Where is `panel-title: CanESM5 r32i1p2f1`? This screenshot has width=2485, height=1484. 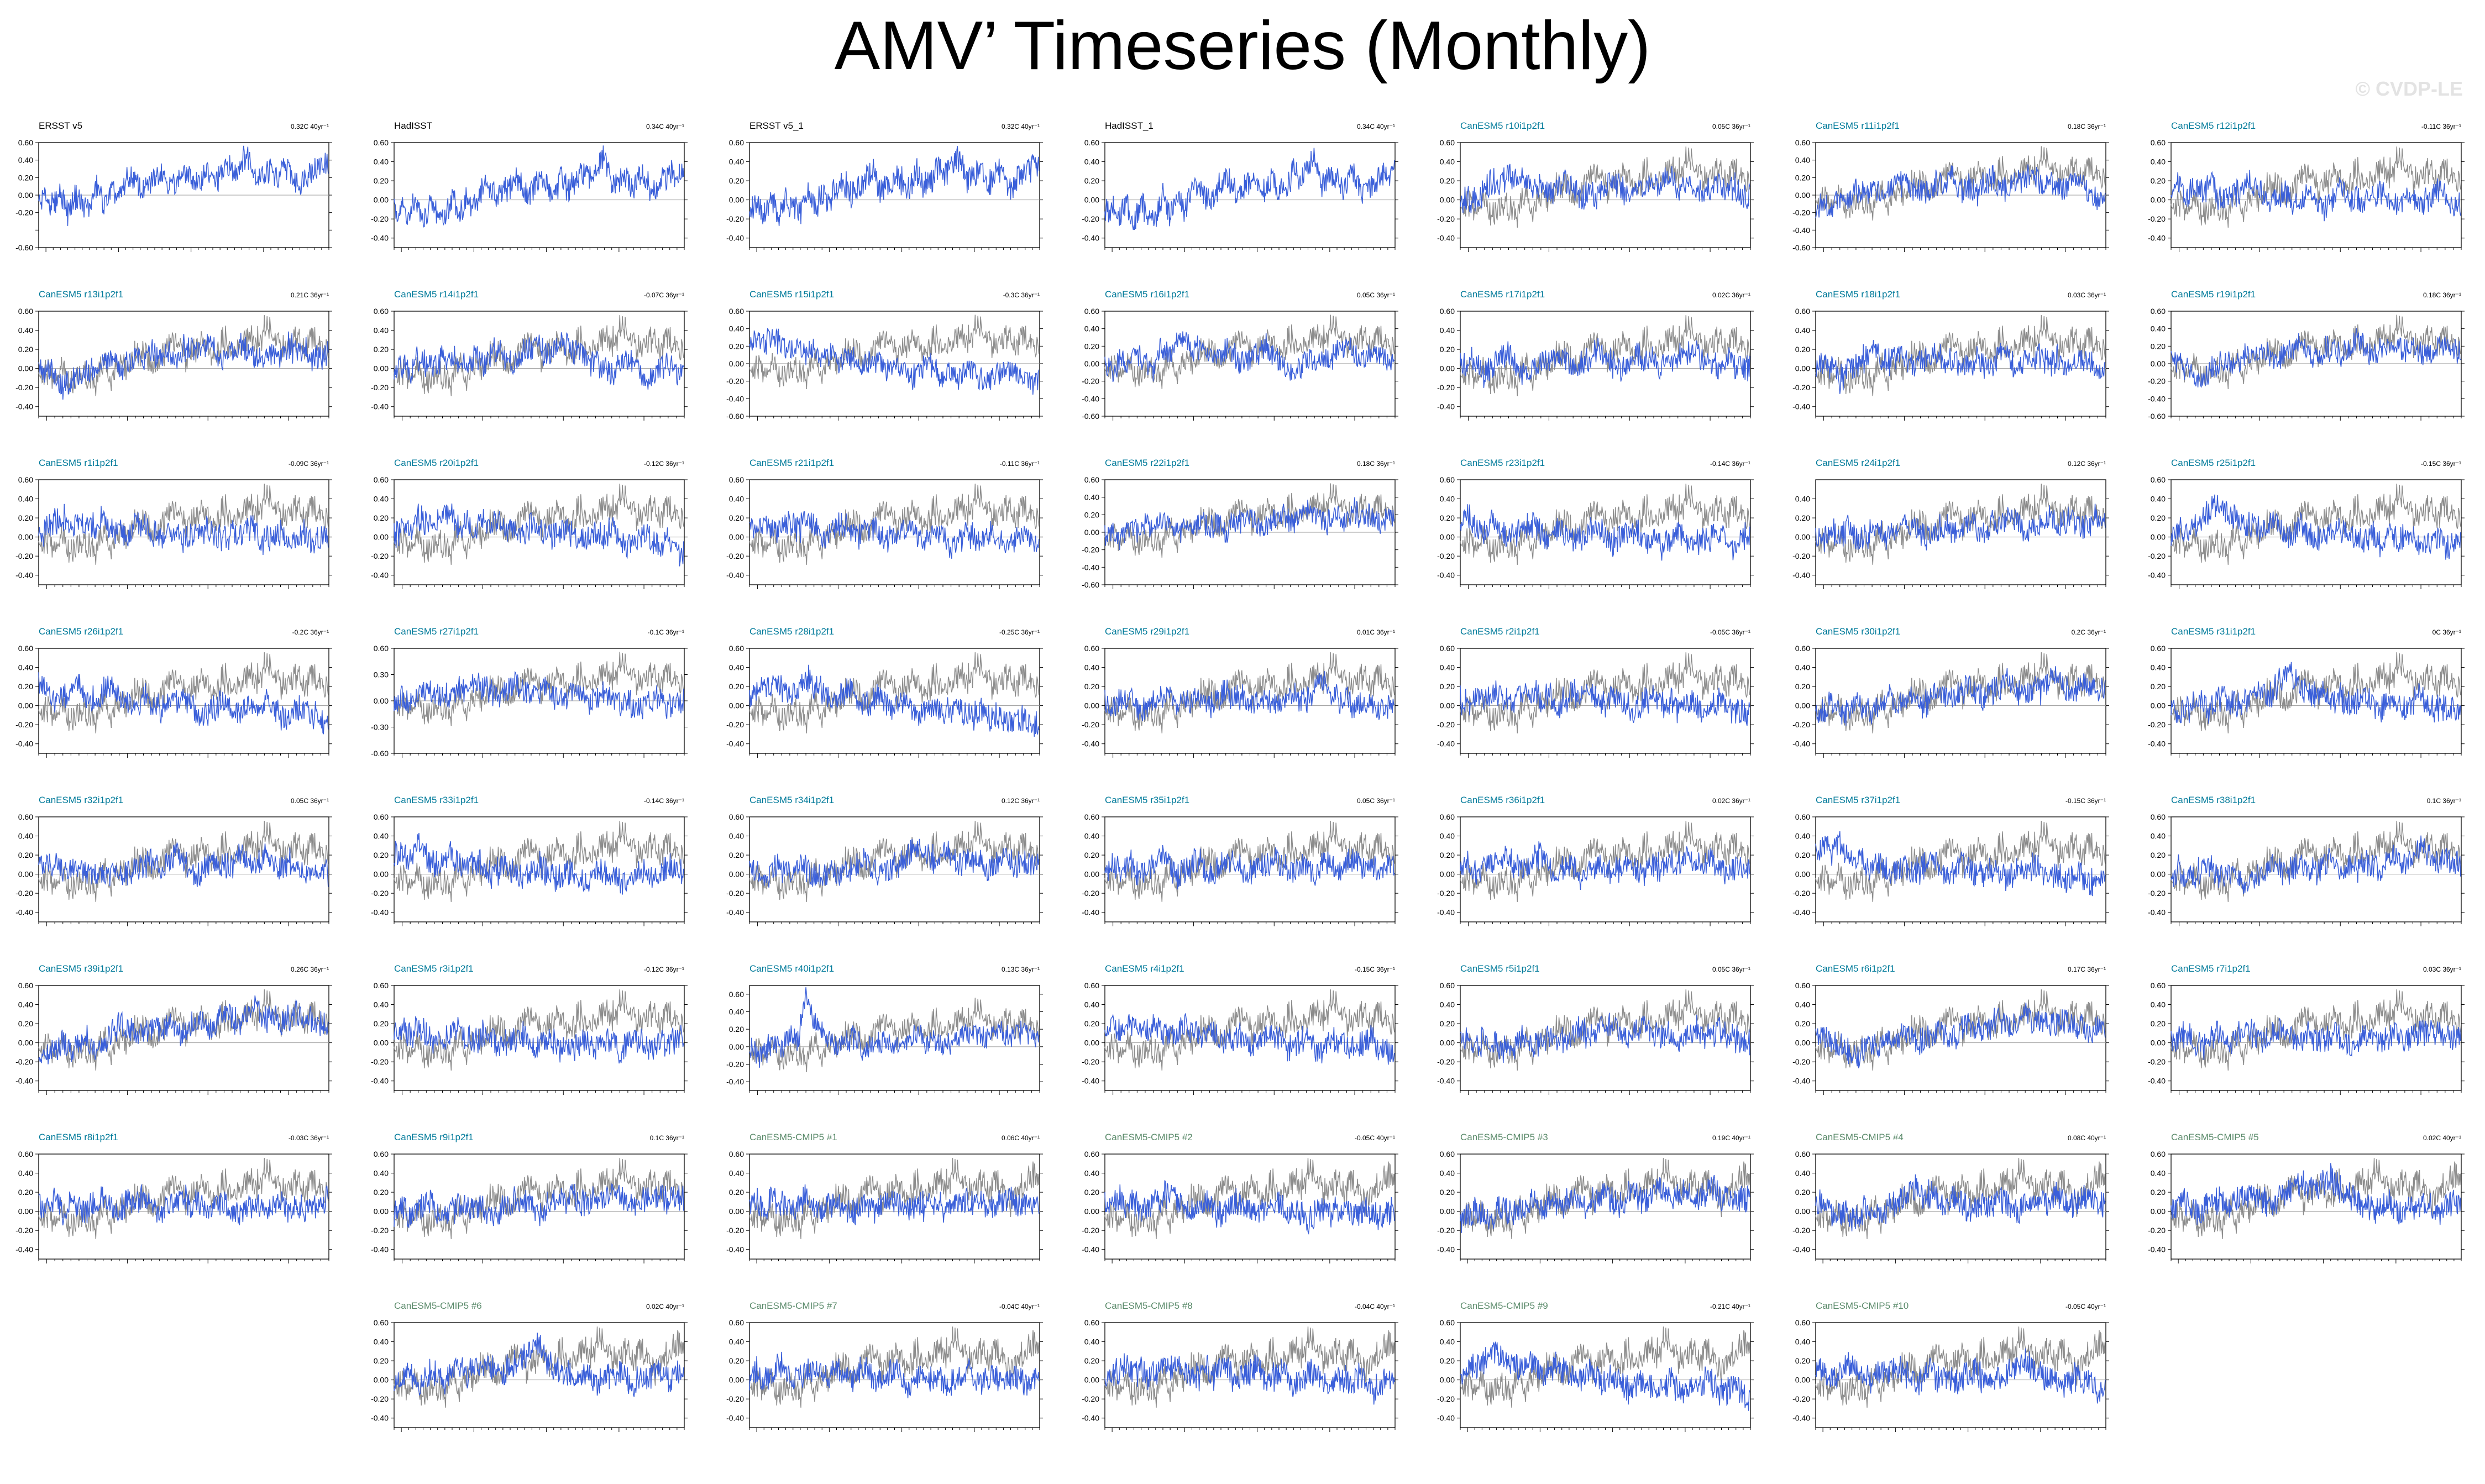
panel-title: CanESM5 r32i1p2f1 is located at coordinates (81, 800).